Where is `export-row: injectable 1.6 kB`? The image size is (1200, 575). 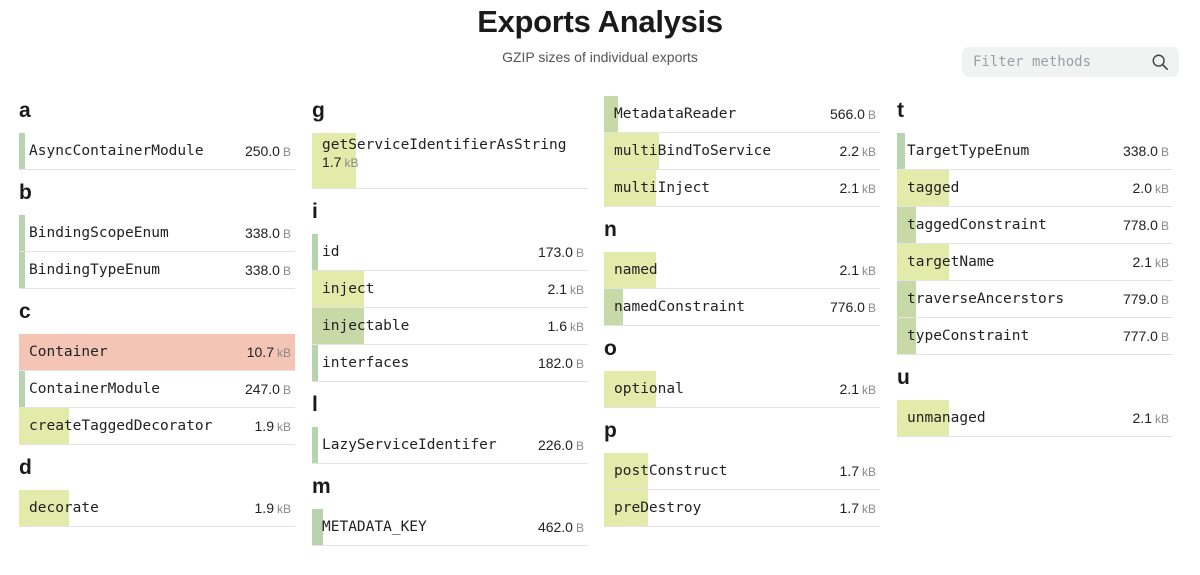 export-row: injectable 1.6 kB is located at coordinates (450, 326).